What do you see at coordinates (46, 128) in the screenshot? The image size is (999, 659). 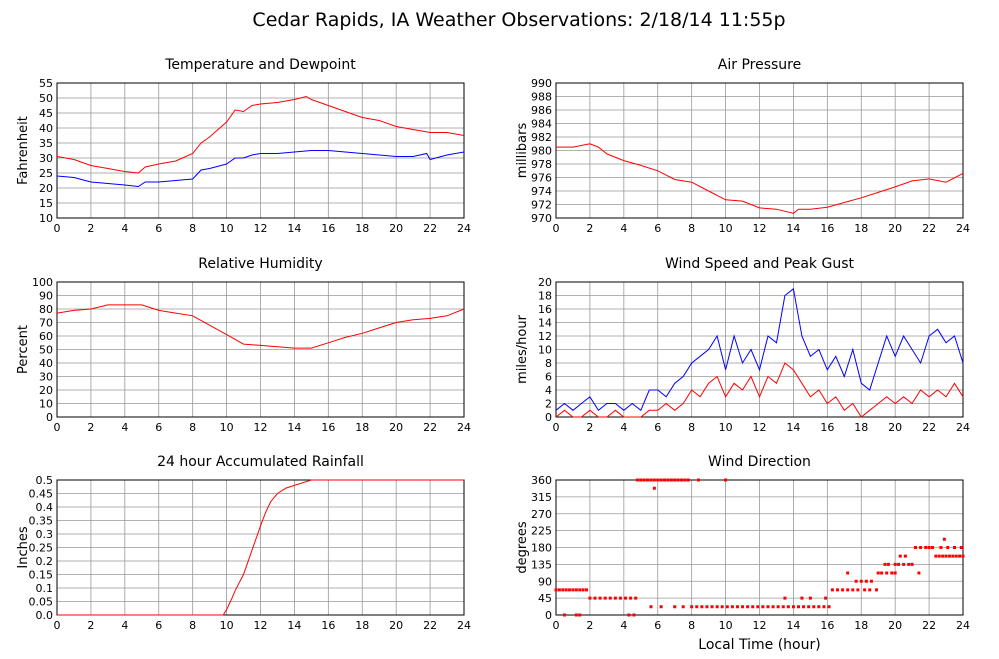 I see `y-tick-label: 40` at bounding box center [46, 128].